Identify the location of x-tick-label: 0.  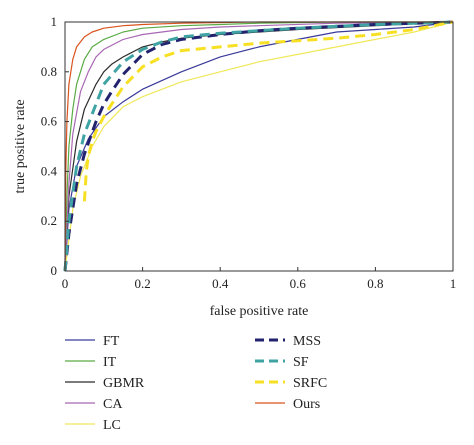
(65, 283).